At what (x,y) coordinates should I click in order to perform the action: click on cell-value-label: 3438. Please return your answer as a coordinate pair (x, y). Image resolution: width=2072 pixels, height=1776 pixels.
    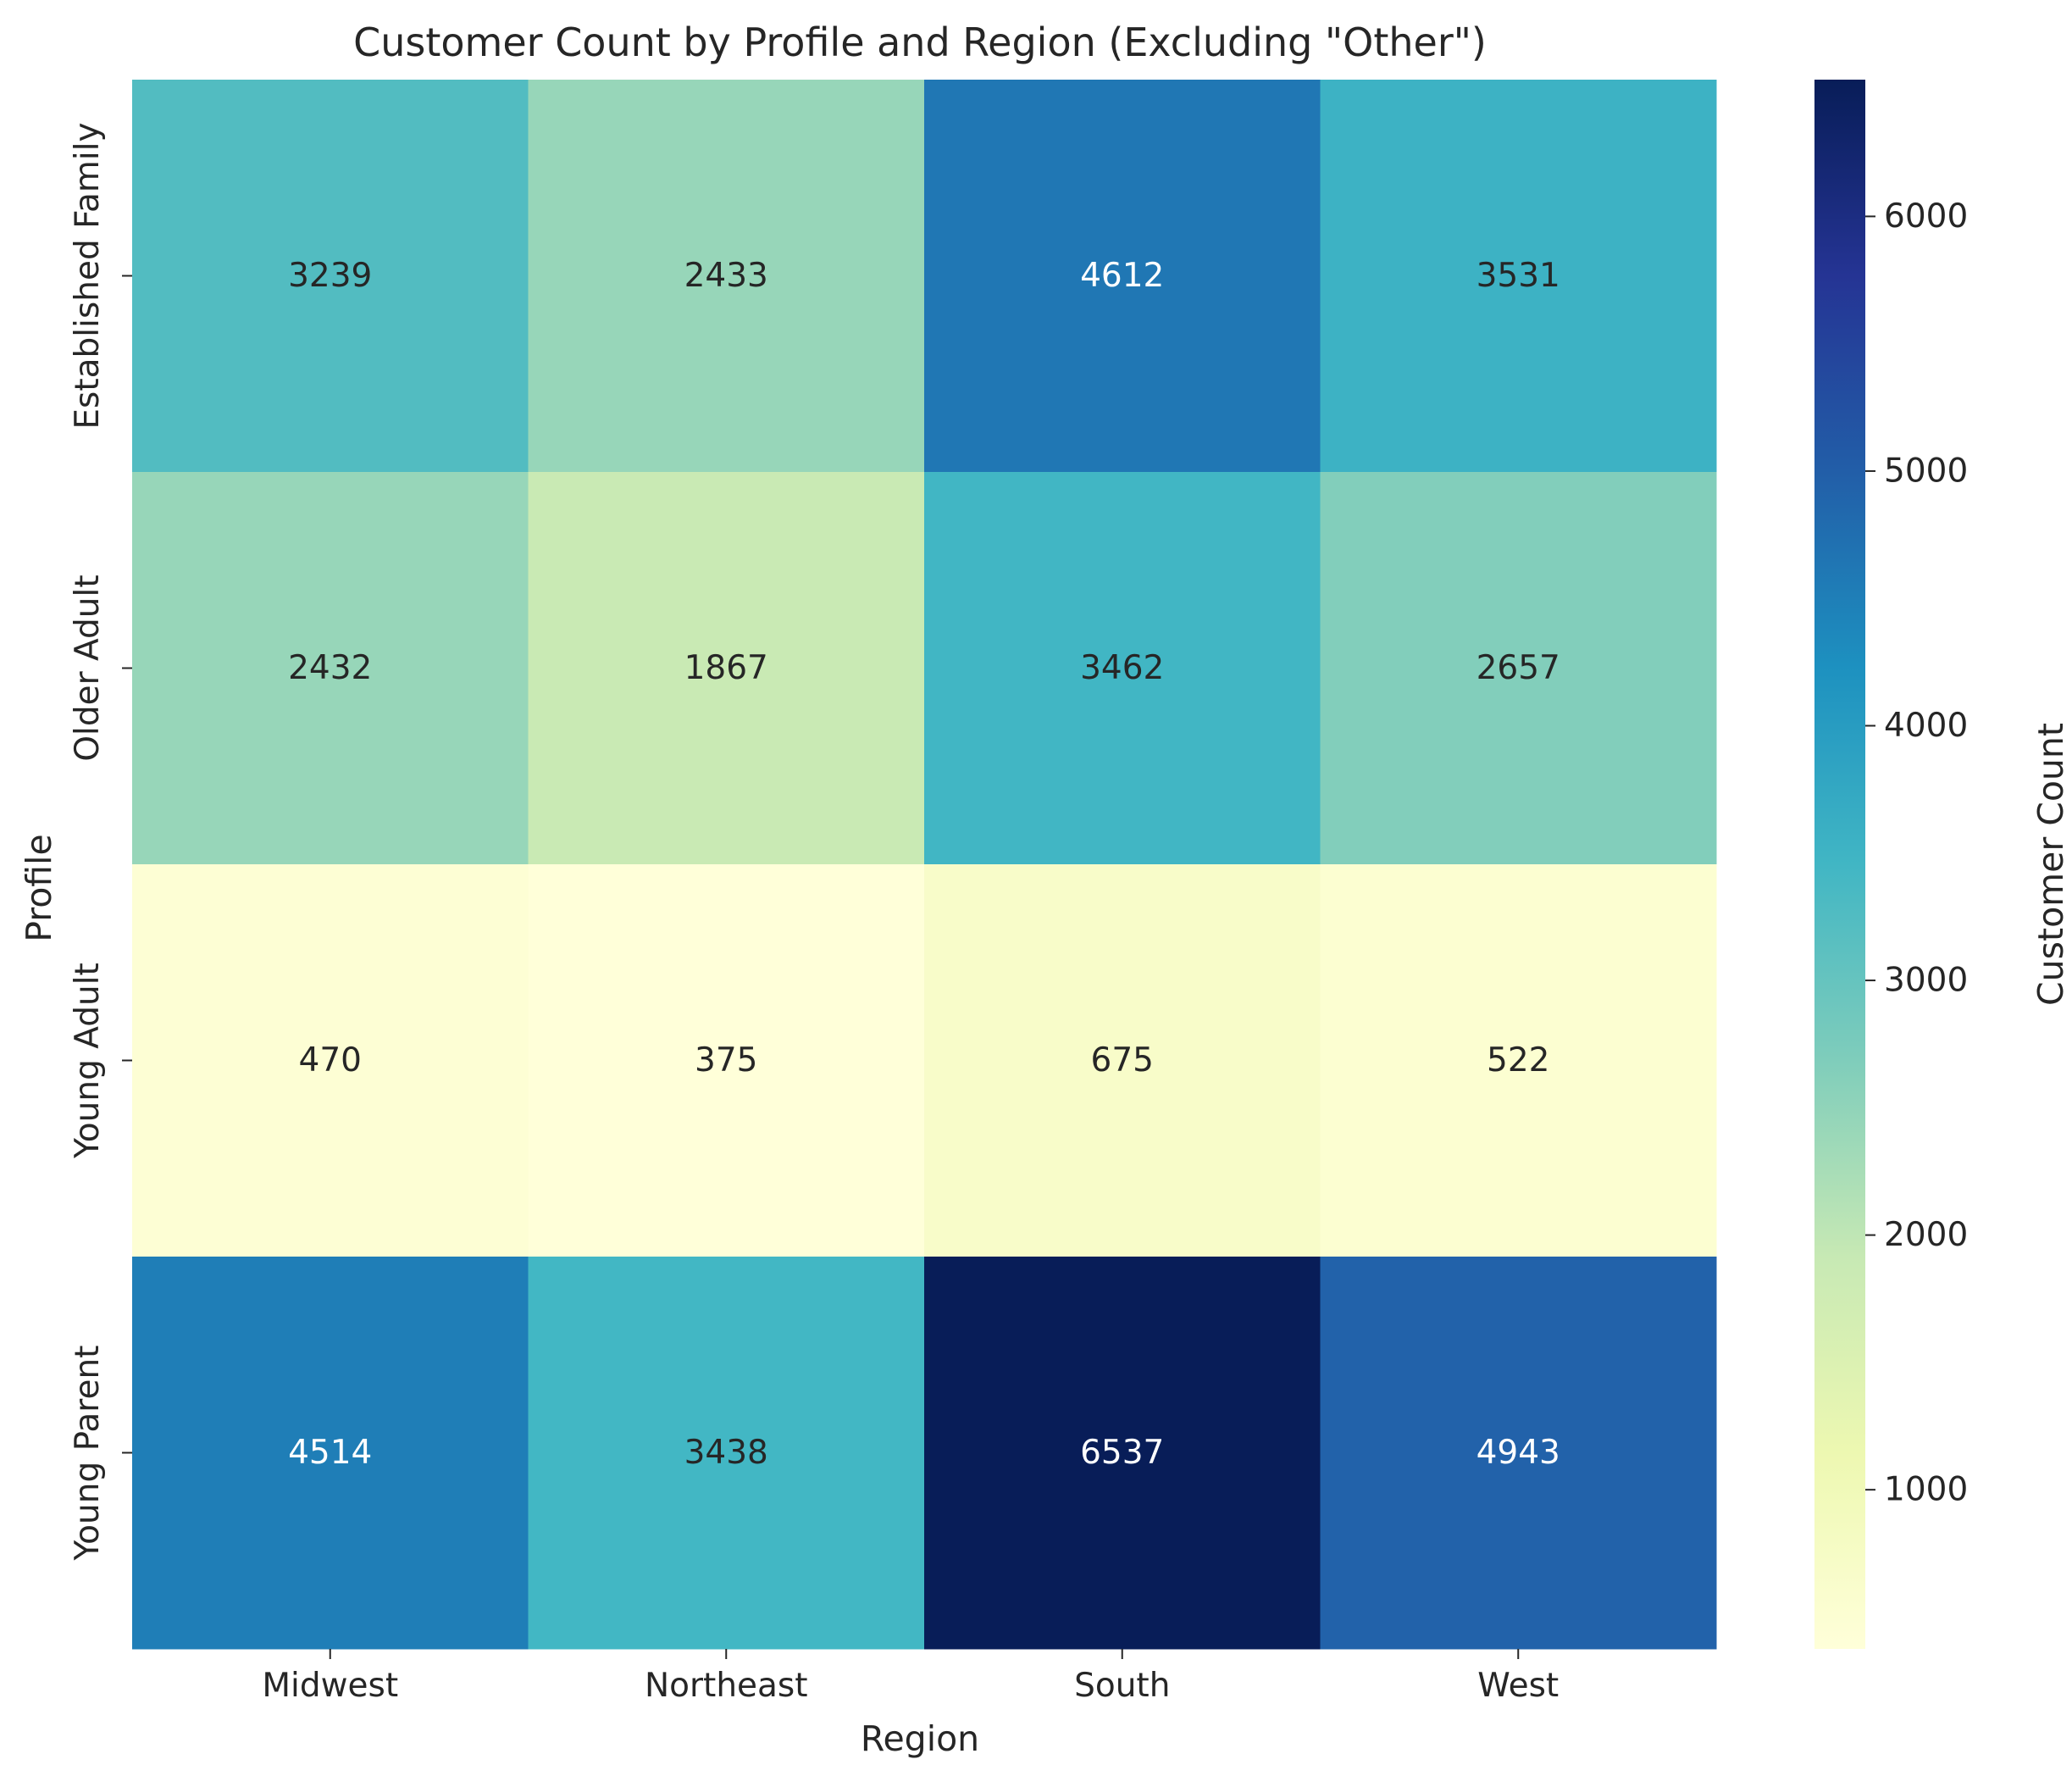
    Looking at the image, I should click on (726, 1453).